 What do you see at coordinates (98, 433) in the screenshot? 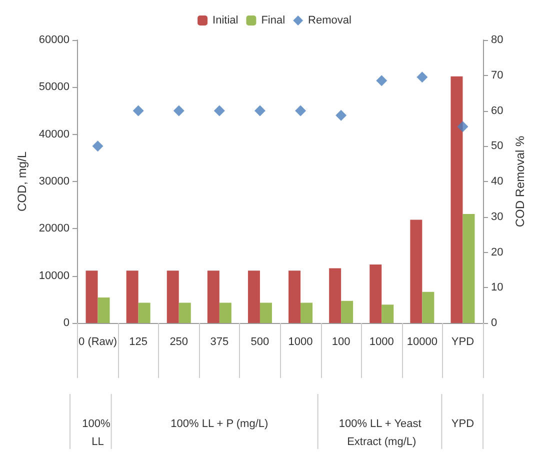
I see `text: 100% LL` at bounding box center [98, 433].